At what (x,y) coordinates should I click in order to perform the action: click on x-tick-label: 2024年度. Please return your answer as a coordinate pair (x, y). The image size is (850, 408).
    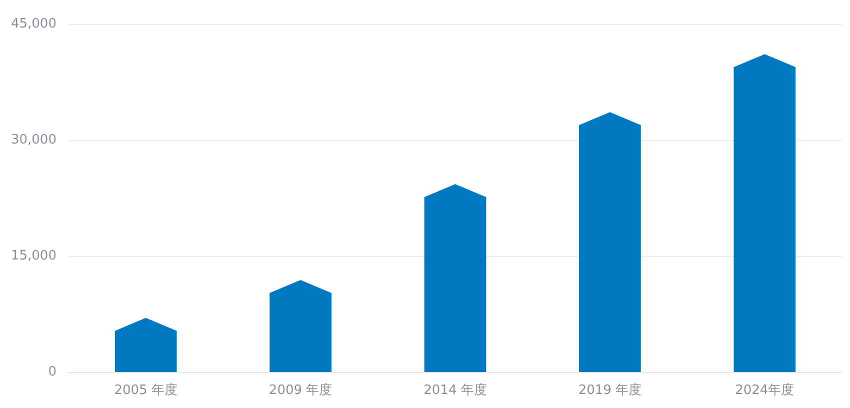
    Looking at the image, I should click on (764, 390).